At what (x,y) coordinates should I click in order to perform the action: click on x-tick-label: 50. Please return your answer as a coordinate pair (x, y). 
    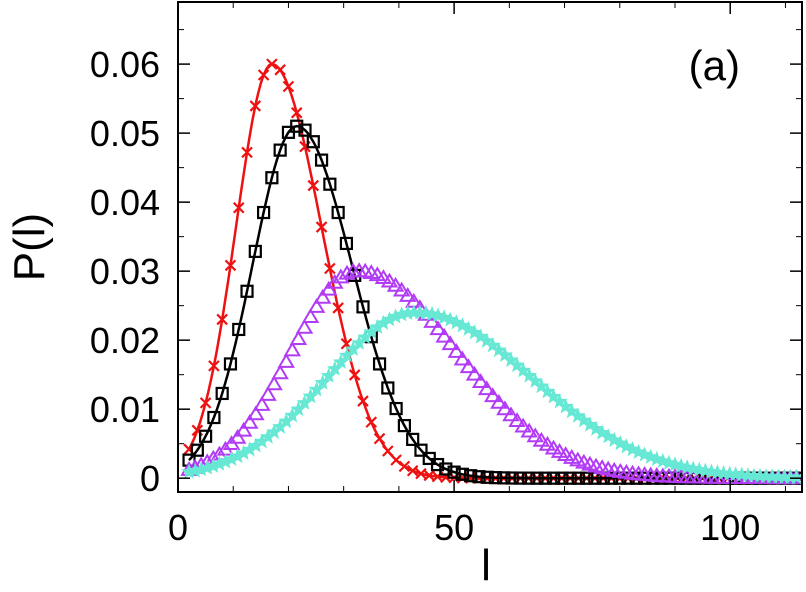
    Looking at the image, I should click on (454, 527).